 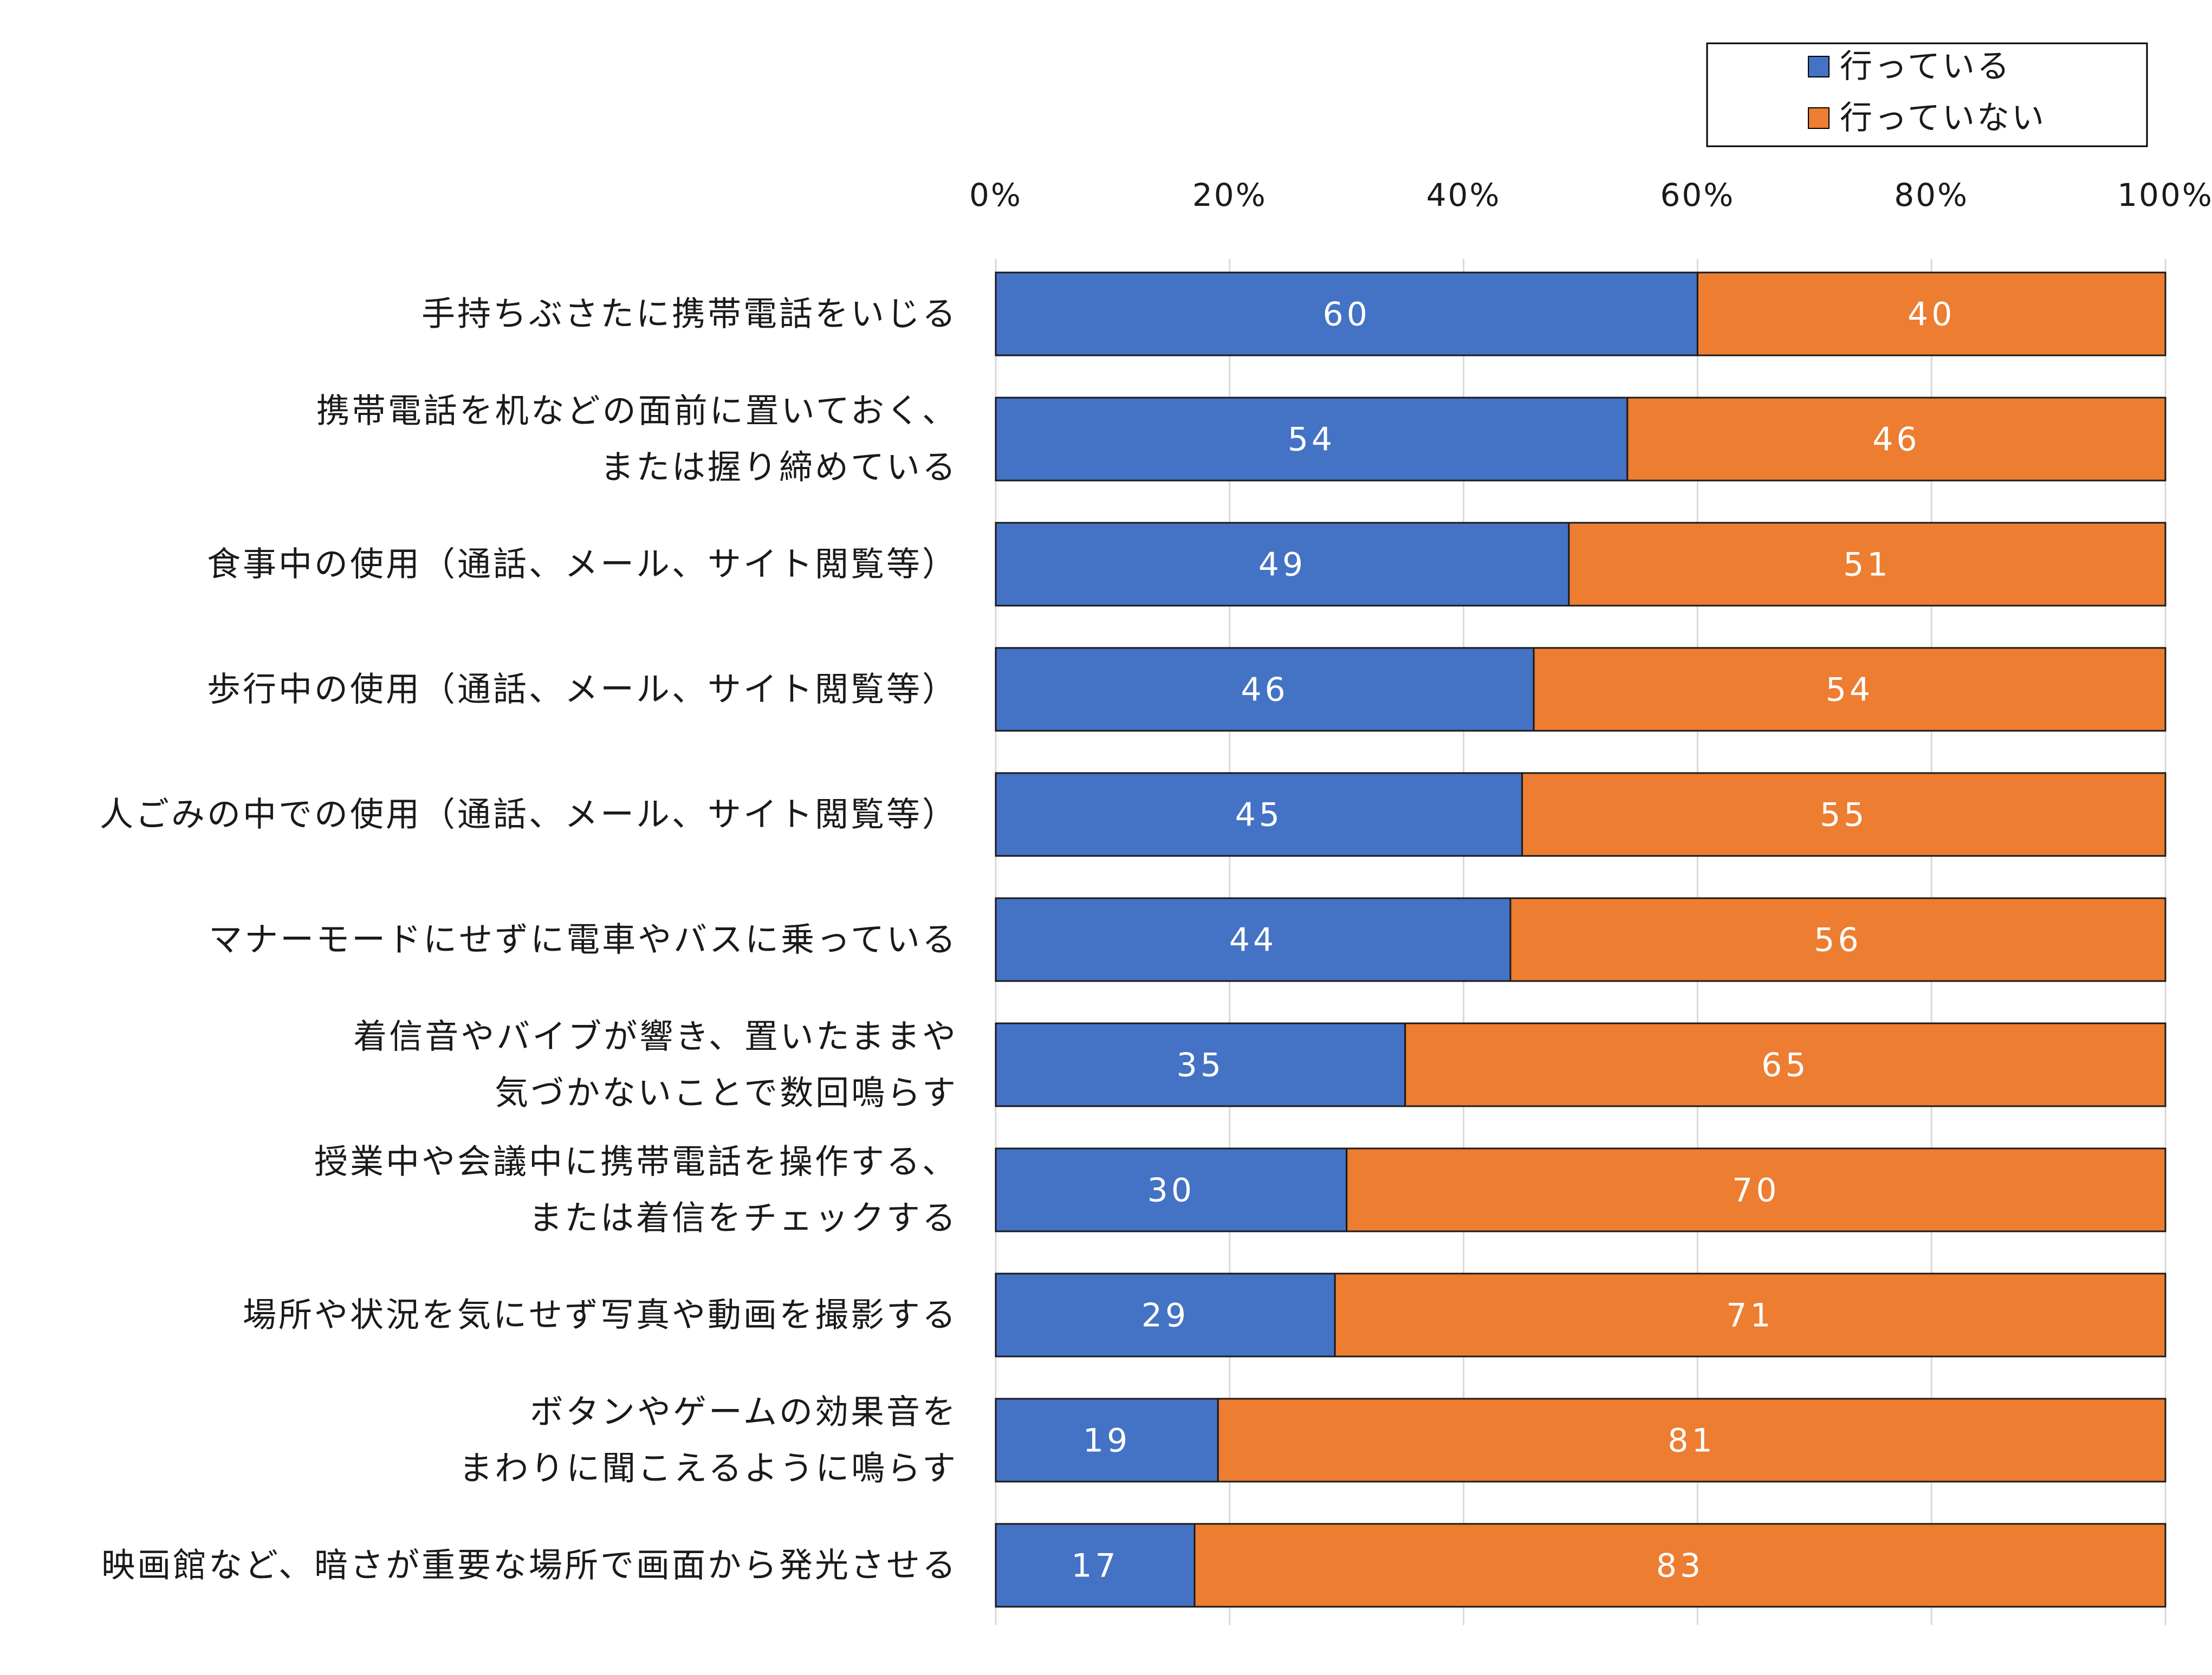 I want to click on data-label: 70, so click(x=1756, y=1191).